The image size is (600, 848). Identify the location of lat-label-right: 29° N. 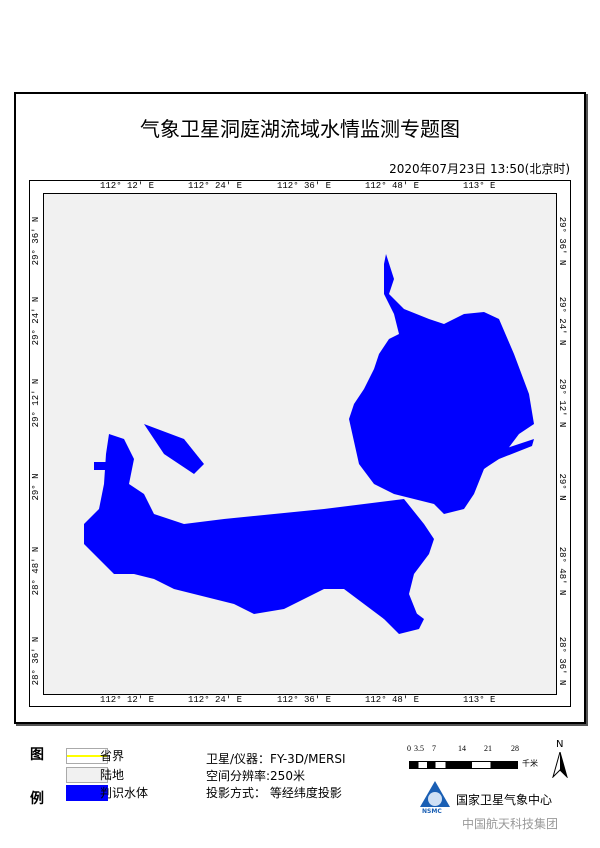
(562, 487).